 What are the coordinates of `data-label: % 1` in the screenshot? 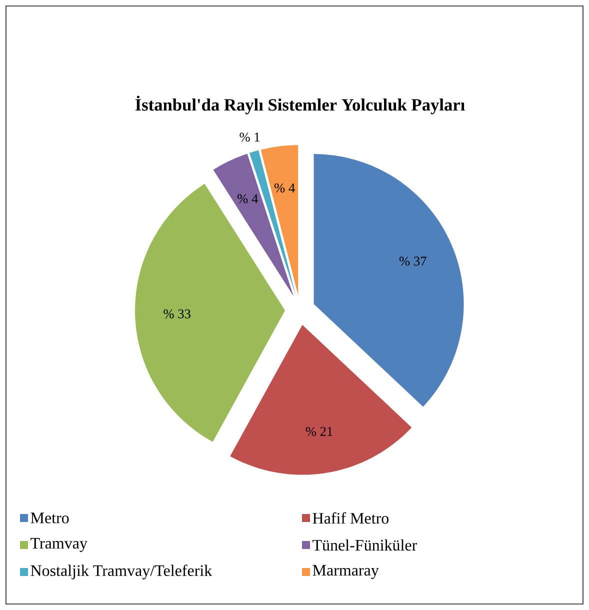 It's located at (250, 137).